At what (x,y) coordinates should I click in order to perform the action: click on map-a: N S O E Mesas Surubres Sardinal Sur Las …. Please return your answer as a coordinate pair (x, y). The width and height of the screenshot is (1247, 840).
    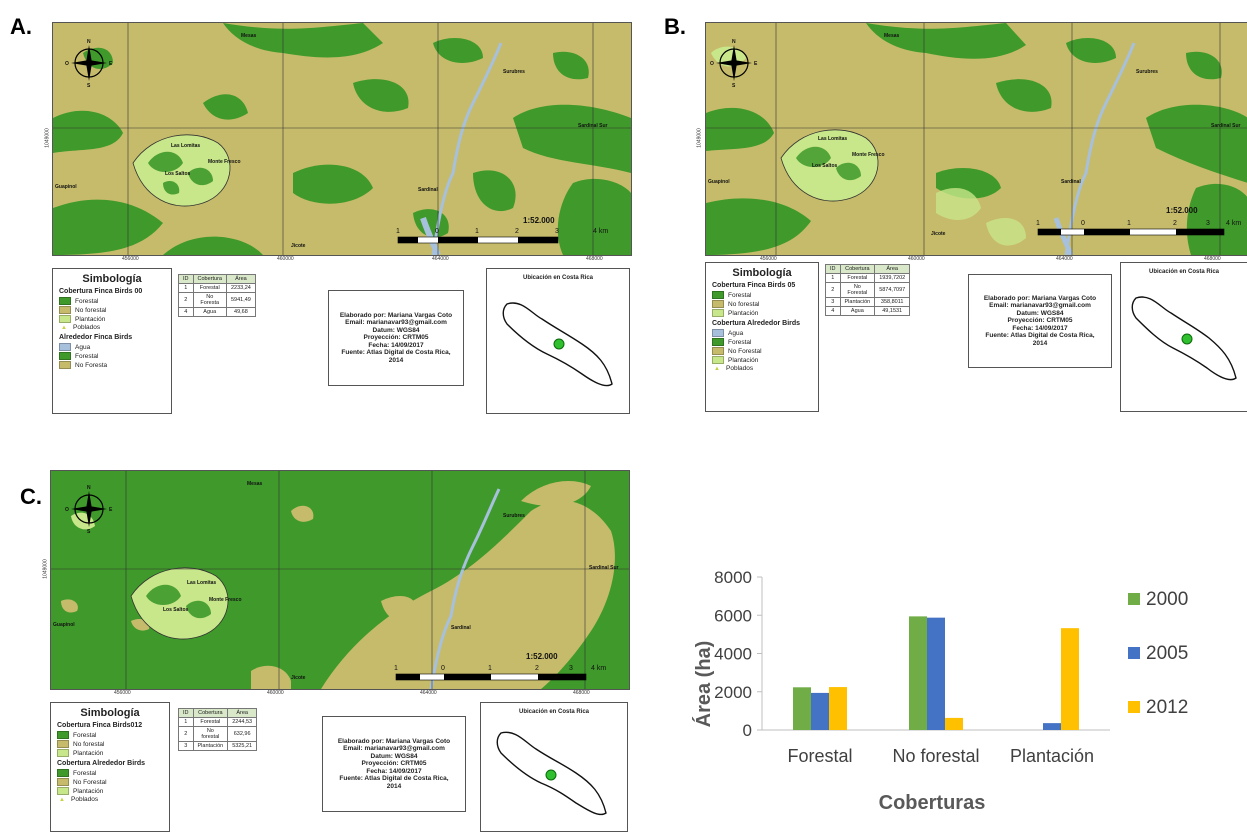
    Looking at the image, I should click on (342, 139).